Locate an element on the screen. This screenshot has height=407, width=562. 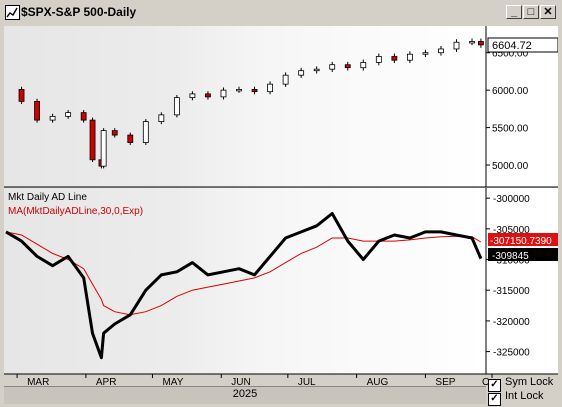
month-label: O is located at coordinates (486, 381).